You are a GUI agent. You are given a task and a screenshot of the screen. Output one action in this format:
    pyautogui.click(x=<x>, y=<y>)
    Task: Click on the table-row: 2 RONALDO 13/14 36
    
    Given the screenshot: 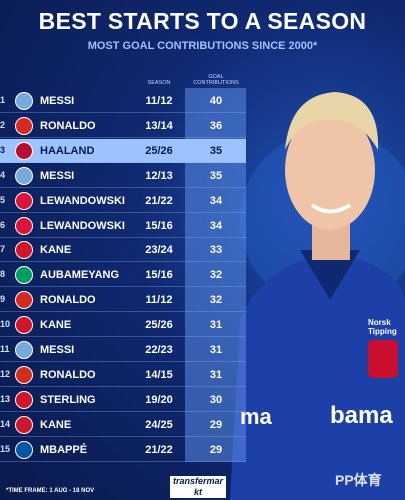 What is the action you would take?
    pyautogui.click(x=123, y=126)
    